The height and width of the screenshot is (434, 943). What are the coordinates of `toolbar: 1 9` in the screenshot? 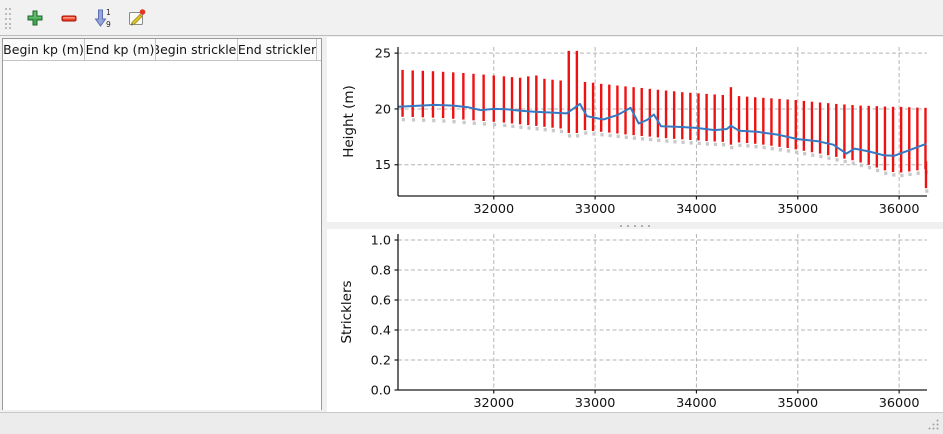 It's located at (471, 18).